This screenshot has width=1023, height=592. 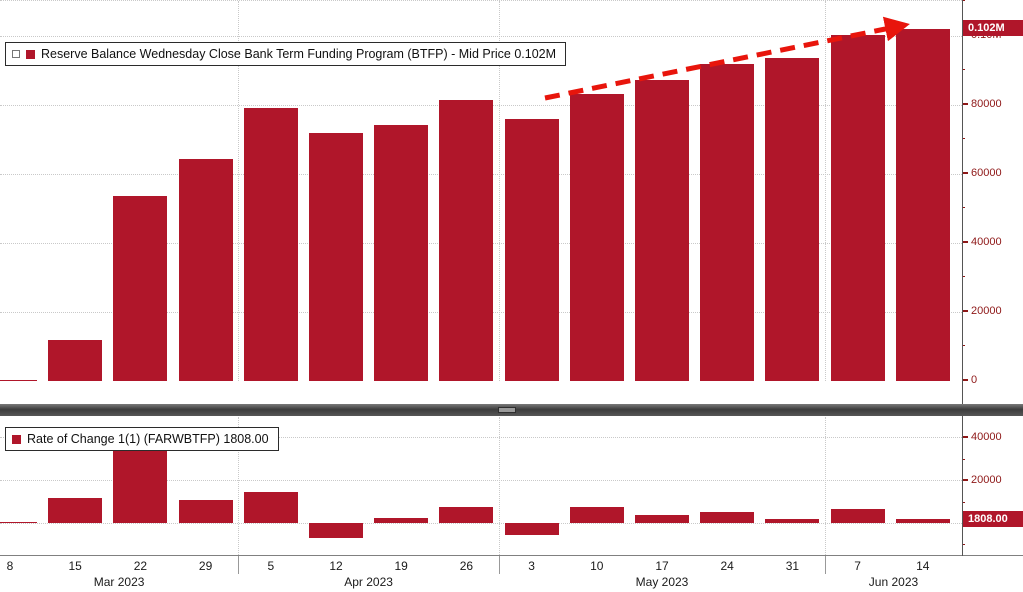 I want to click on y-tick-label: 80000, so click(x=986, y=103).